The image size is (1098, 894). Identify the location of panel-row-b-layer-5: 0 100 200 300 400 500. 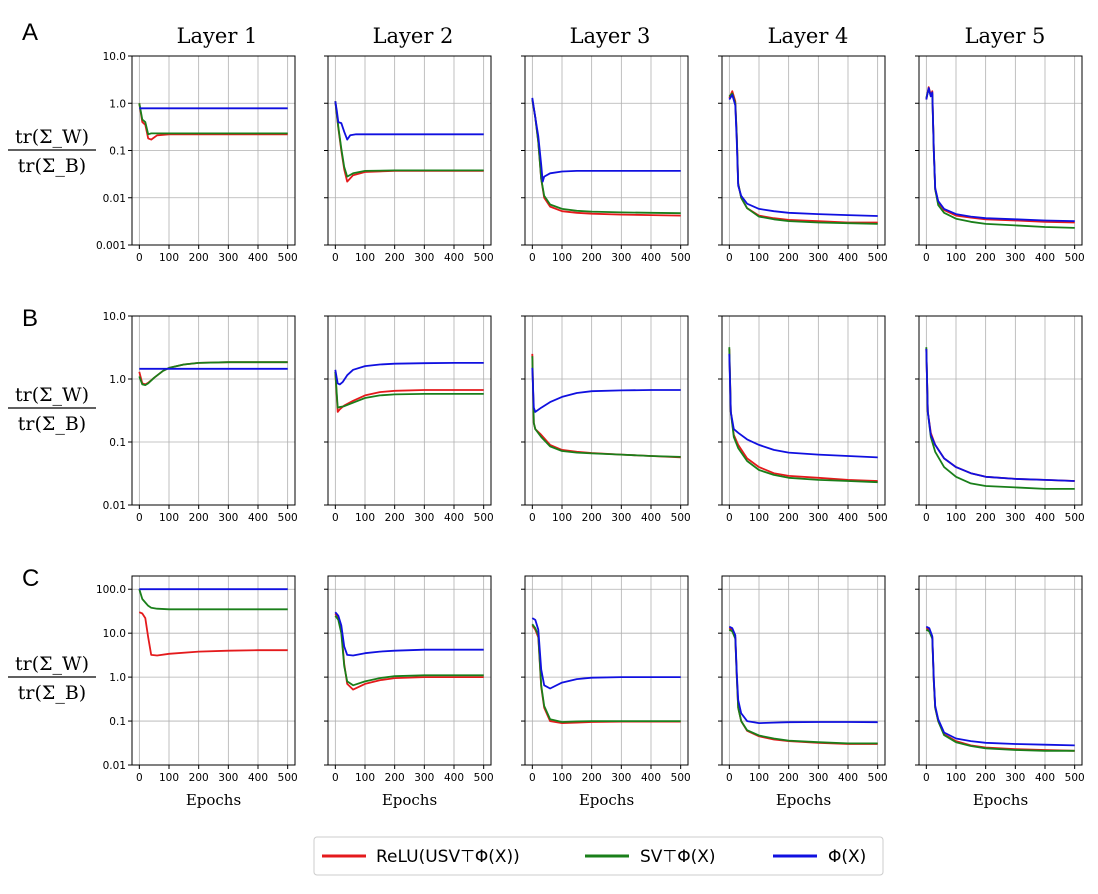
(1000, 419).